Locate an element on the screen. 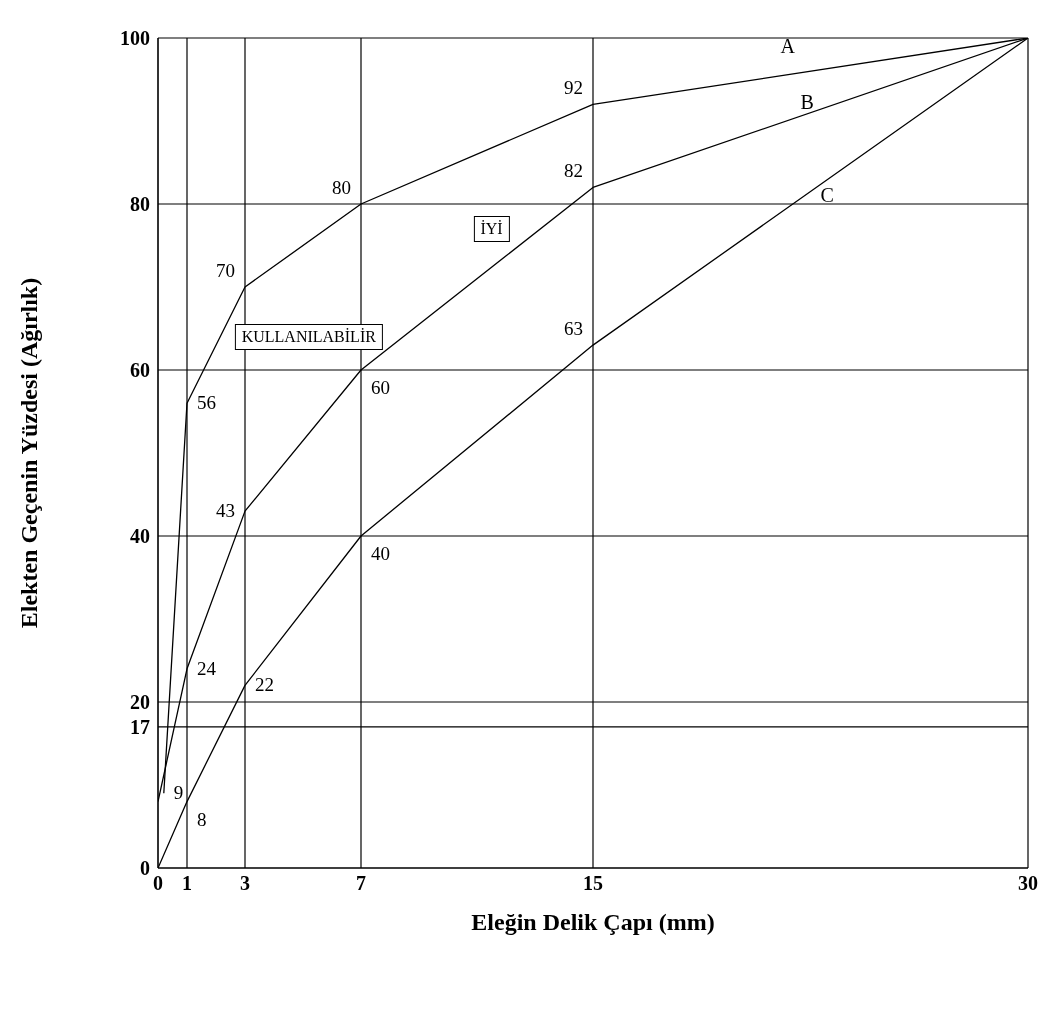 The height and width of the screenshot is (1012, 1057). y-tick-label: 20 is located at coordinates (140, 702).